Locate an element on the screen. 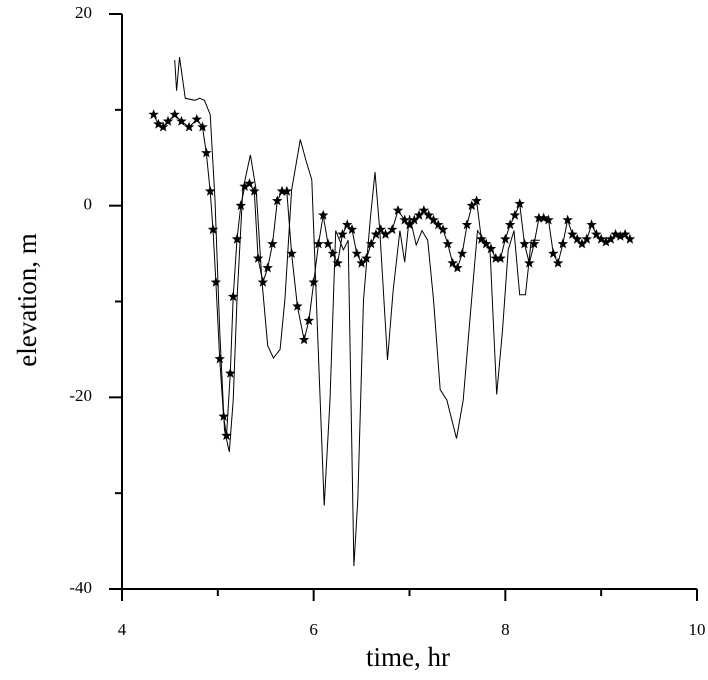 The width and height of the screenshot is (708, 680). y-tick-label: -20 is located at coordinates (80, 395).